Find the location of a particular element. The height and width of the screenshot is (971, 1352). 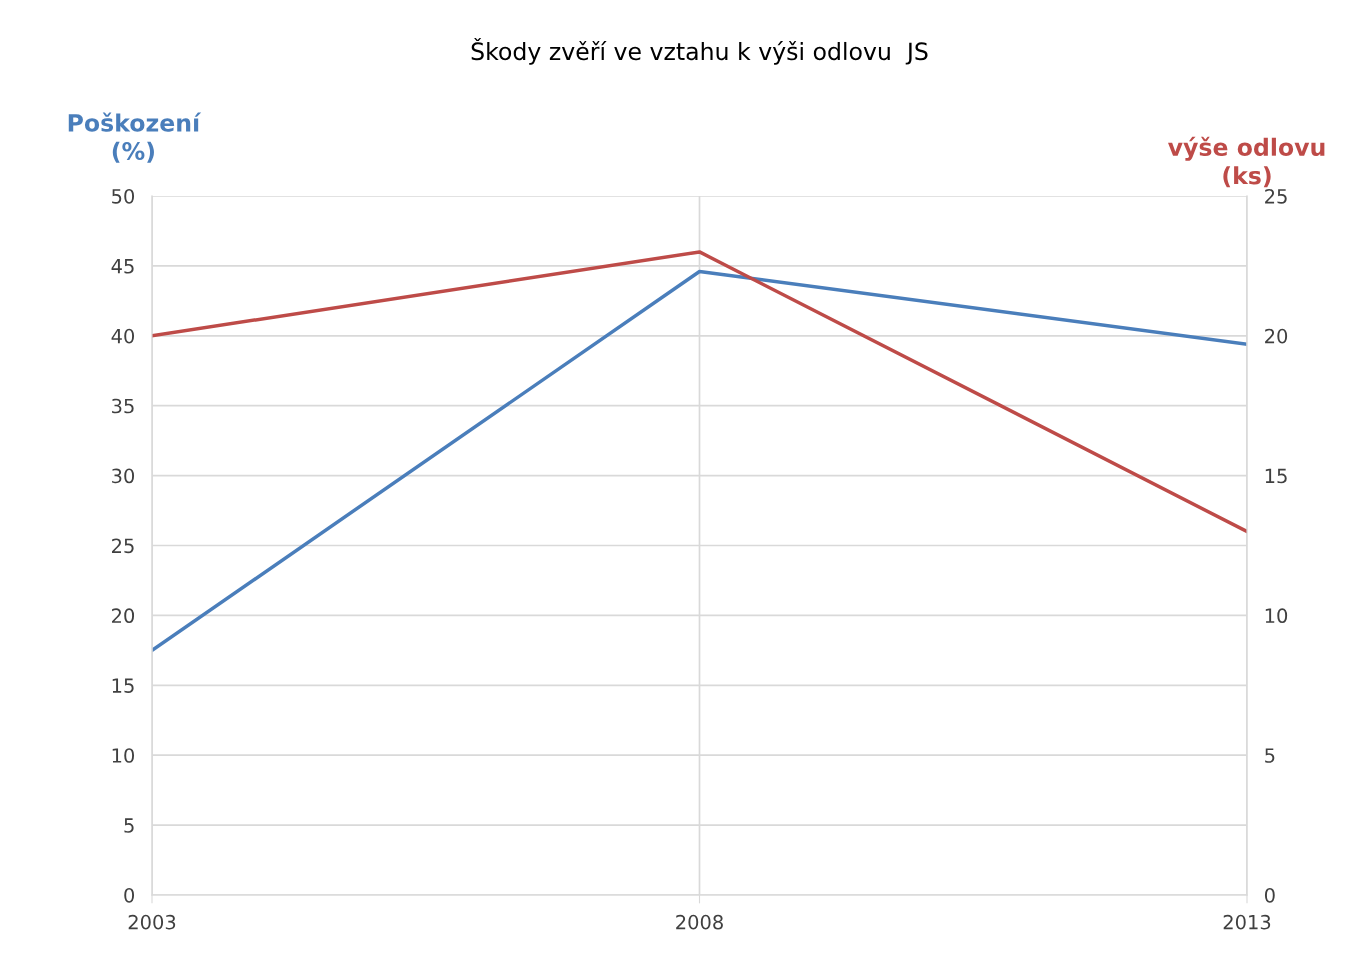

y-tick-label: 45 is located at coordinates (122, 266).